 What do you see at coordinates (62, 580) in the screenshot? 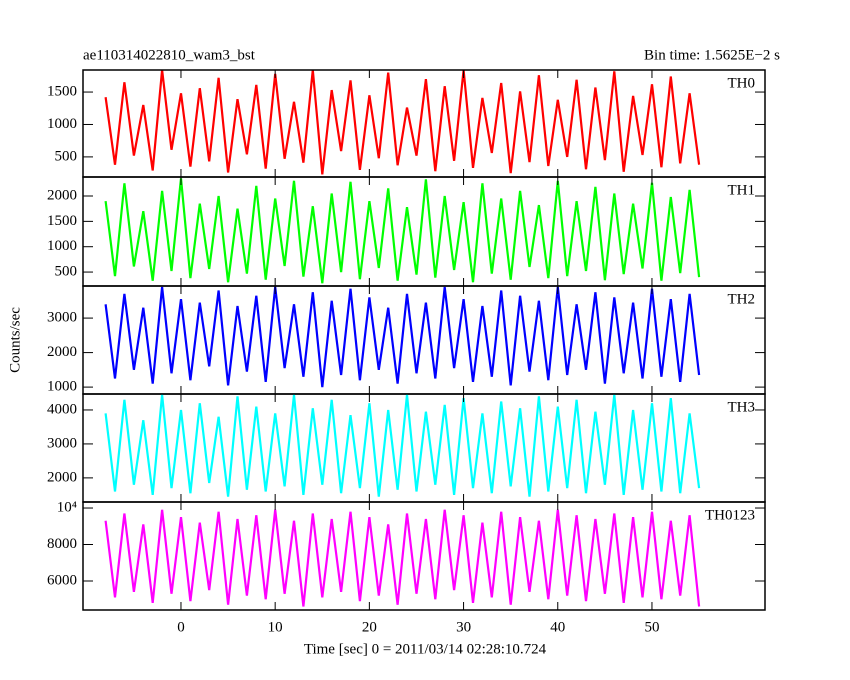
I see `y-tick-label: 6000` at bounding box center [62, 580].